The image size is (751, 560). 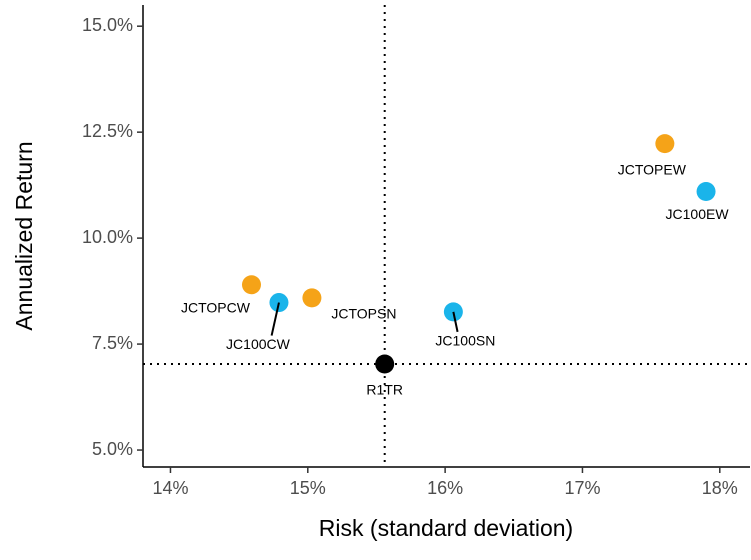 What do you see at coordinates (107, 237) in the screenshot?
I see `y-tick-label: 10.0%` at bounding box center [107, 237].